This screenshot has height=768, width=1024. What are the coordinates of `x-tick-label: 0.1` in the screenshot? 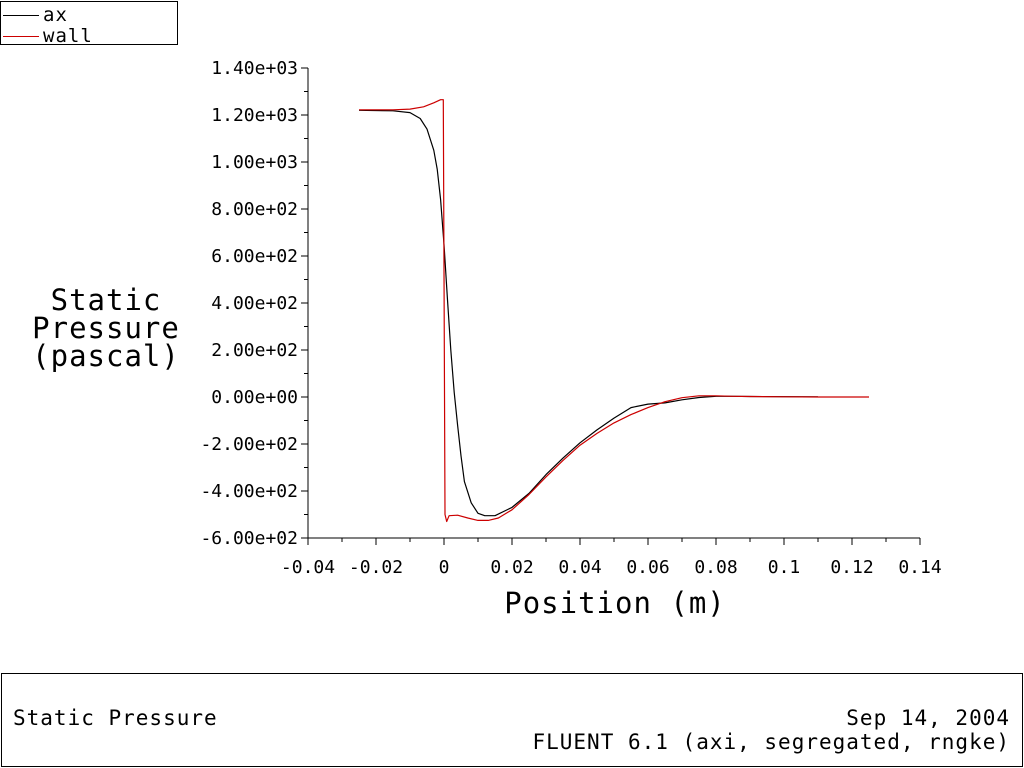 It's located at (784, 567).